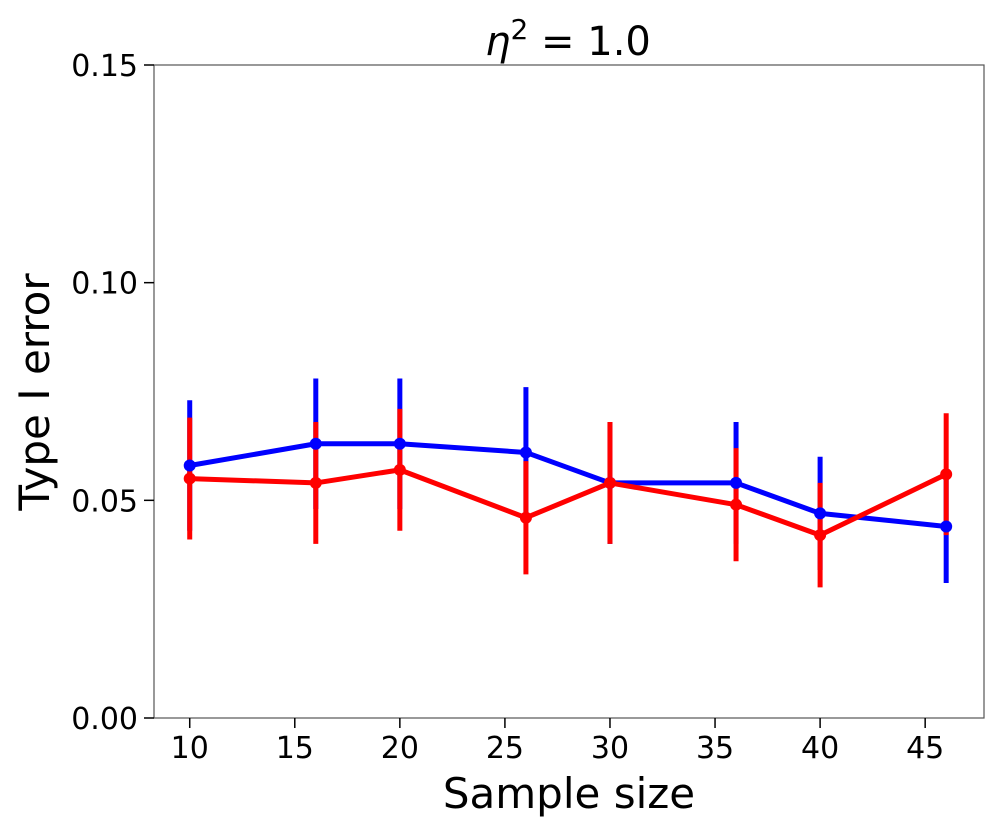 The width and height of the screenshot is (997, 830). Describe the element at coordinates (497, 42) in the screenshot. I see `title-base: η` at that location.